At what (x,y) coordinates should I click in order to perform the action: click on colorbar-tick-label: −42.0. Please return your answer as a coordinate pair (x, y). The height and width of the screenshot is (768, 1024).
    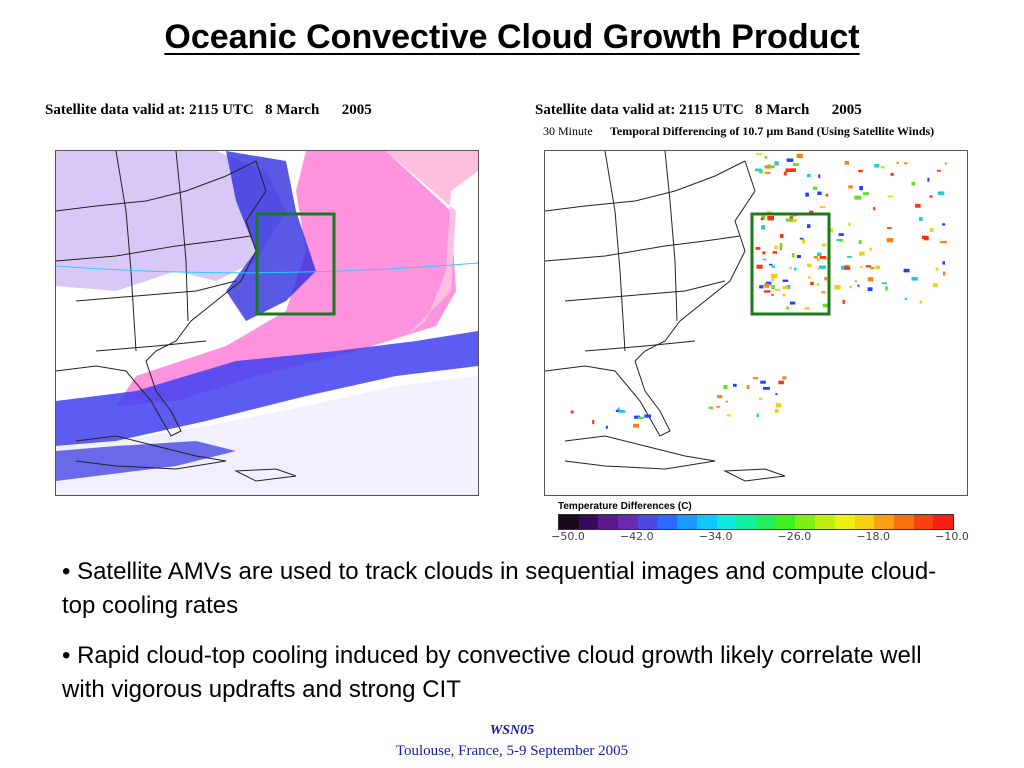
    Looking at the image, I should click on (636, 536).